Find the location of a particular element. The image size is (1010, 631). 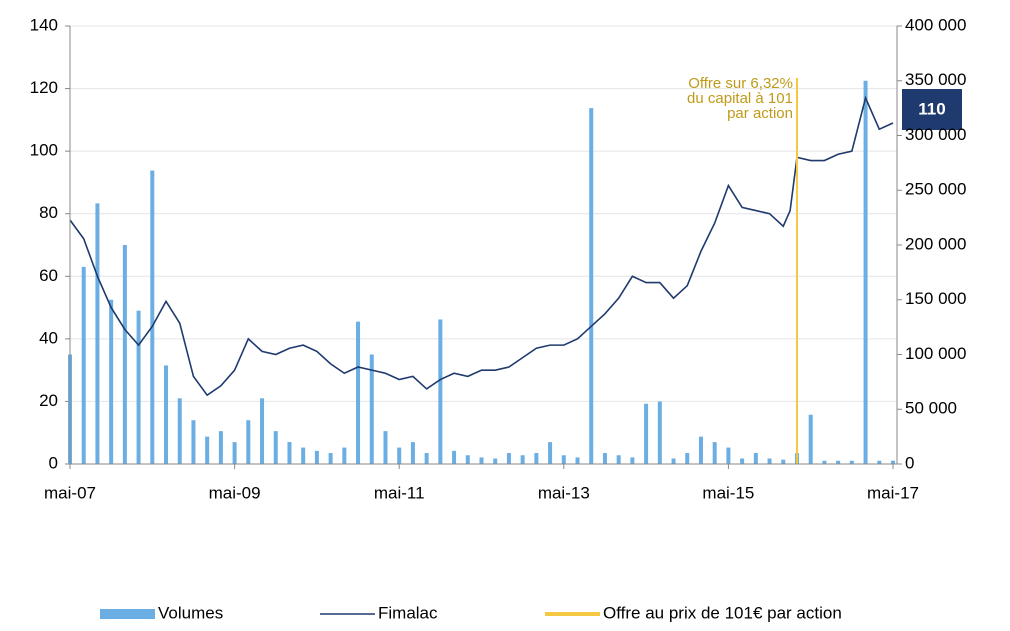

legend-label: Fimalac is located at coordinates (408, 612).